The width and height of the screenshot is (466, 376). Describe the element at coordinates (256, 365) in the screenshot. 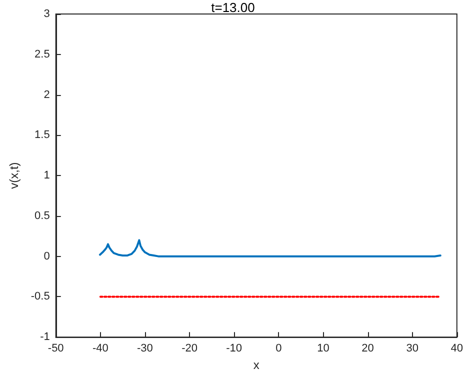

I see `x-axis-title: x` at that location.